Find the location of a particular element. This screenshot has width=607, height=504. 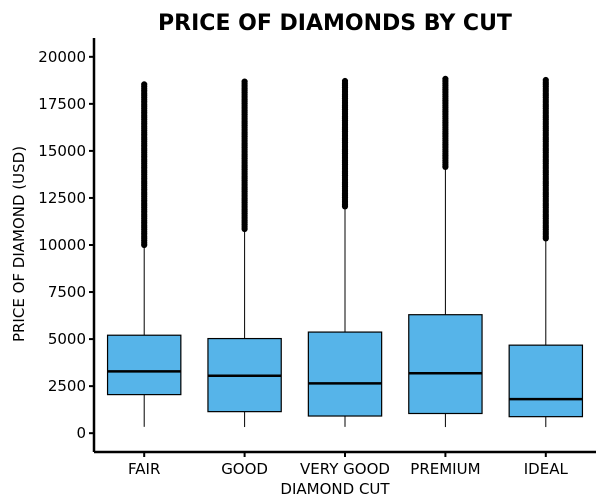

x-tick-label: IDEAL is located at coordinates (546, 469).